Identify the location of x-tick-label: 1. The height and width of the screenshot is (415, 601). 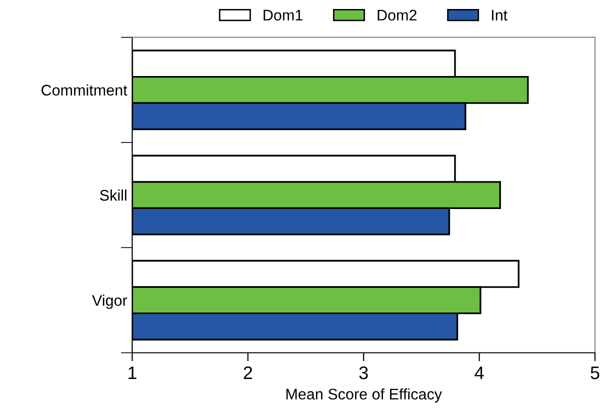
(132, 373).